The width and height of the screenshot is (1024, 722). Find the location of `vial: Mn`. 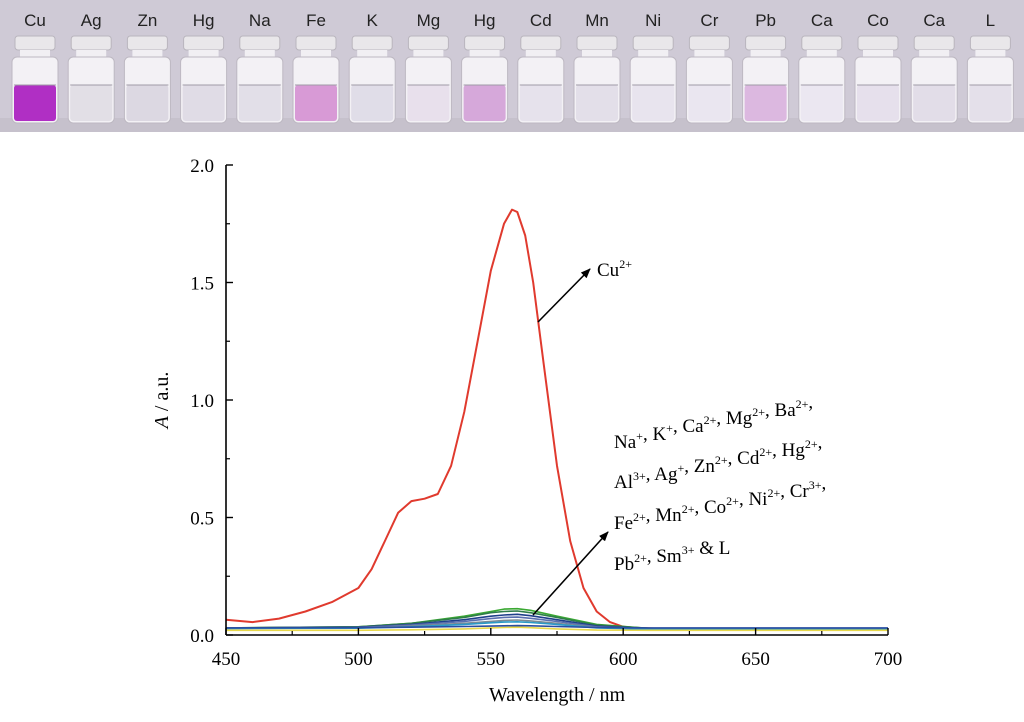

vial: Mn is located at coordinates (597, 67).